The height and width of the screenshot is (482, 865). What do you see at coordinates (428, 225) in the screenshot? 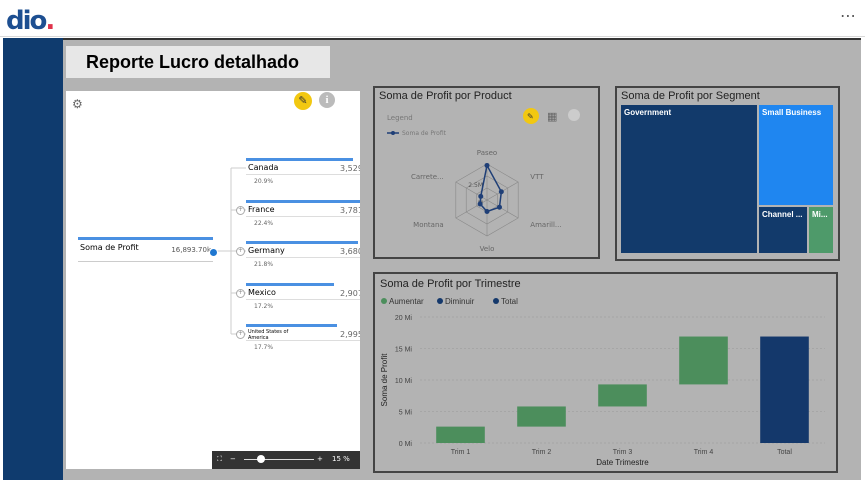
I see `radar-axis-label: Montana` at bounding box center [428, 225].